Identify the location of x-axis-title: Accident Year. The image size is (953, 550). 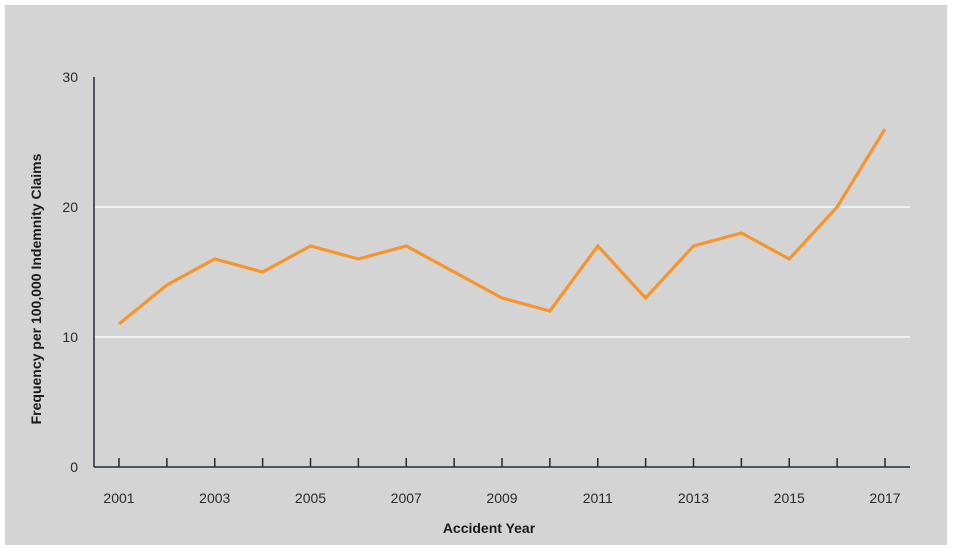
(489, 528).